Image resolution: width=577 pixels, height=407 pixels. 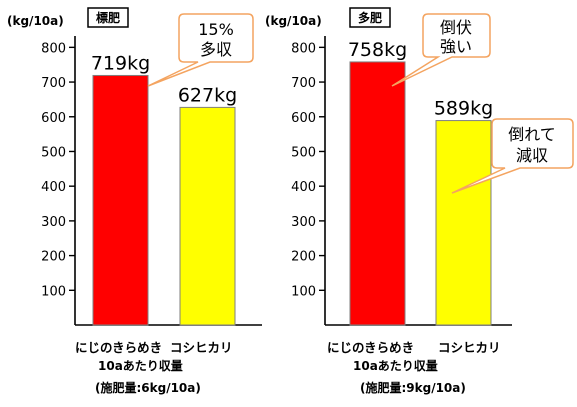 What do you see at coordinates (201, 347) in the screenshot?
I see `category-label-1-2: コシヒカリ` at bounding box center [201, 347].